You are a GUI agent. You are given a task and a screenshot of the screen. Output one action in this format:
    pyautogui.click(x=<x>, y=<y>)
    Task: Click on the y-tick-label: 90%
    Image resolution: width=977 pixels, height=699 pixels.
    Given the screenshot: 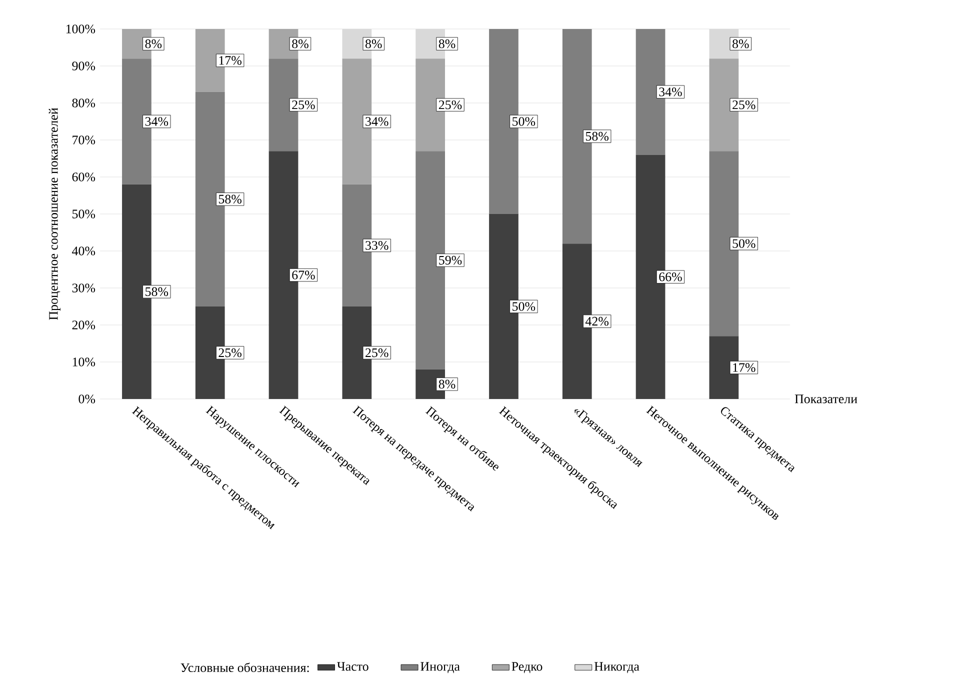 What is the action you would take?
    pyautogui.click(x=84, y=66)
    